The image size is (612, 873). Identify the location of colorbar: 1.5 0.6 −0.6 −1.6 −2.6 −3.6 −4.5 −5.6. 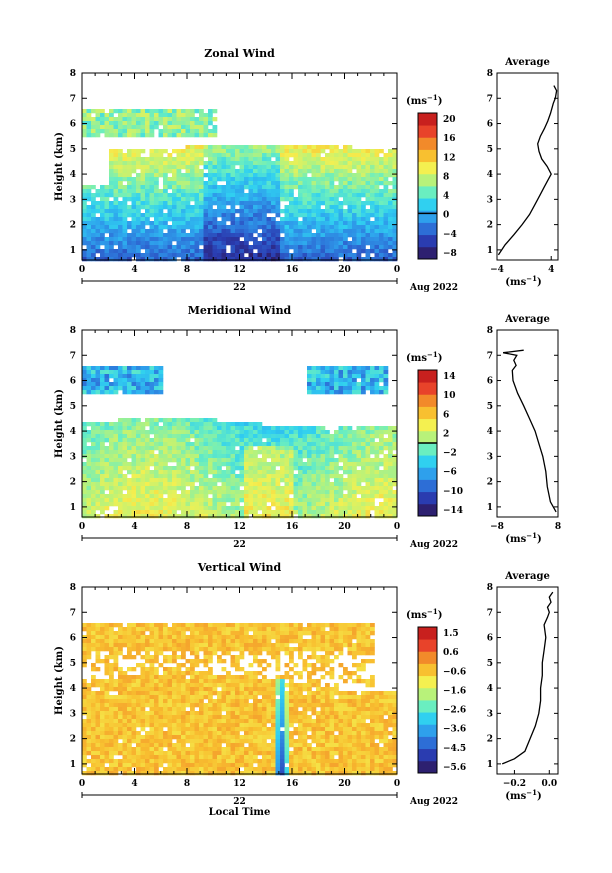
(441, 700).